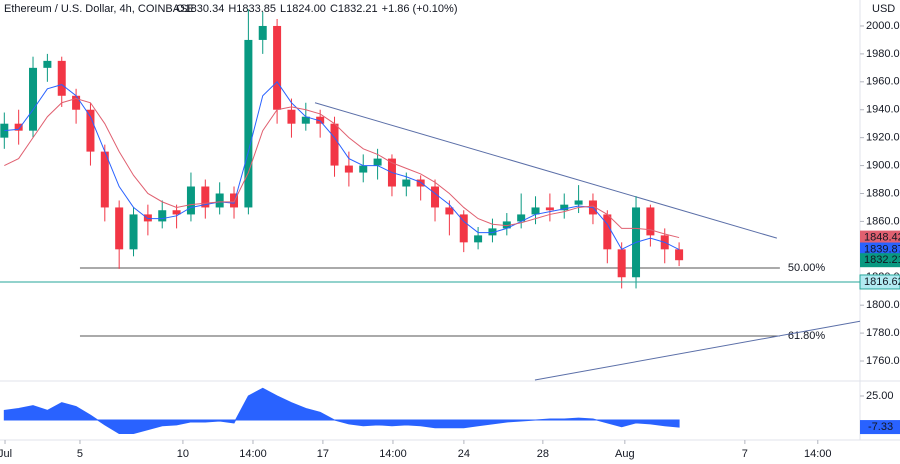  I want to click on osc-tag-label: -7.33, so click(880, 427).